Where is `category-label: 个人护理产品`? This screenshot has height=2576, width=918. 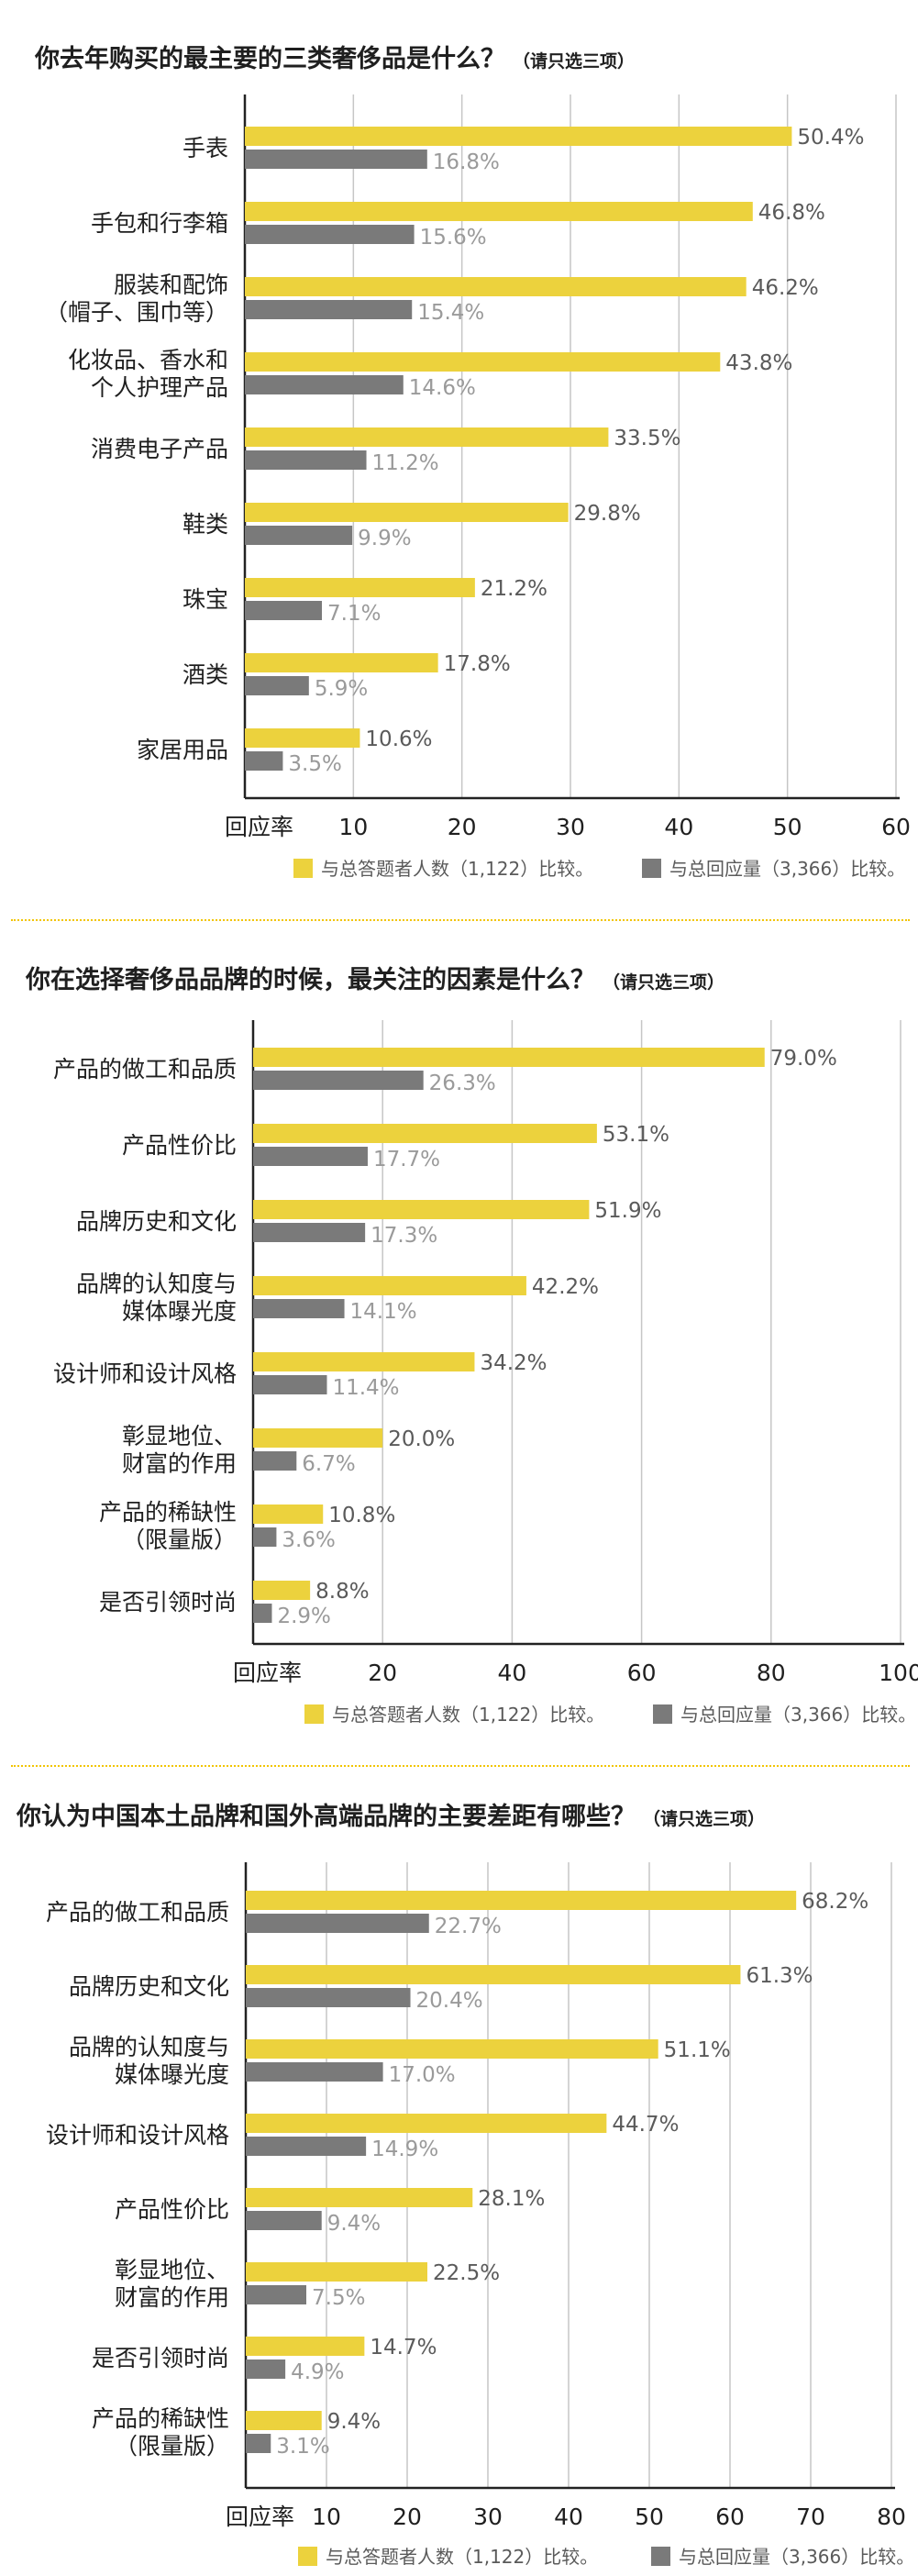
category-label: 个人护理产品 is located at coordinates (159, 387).